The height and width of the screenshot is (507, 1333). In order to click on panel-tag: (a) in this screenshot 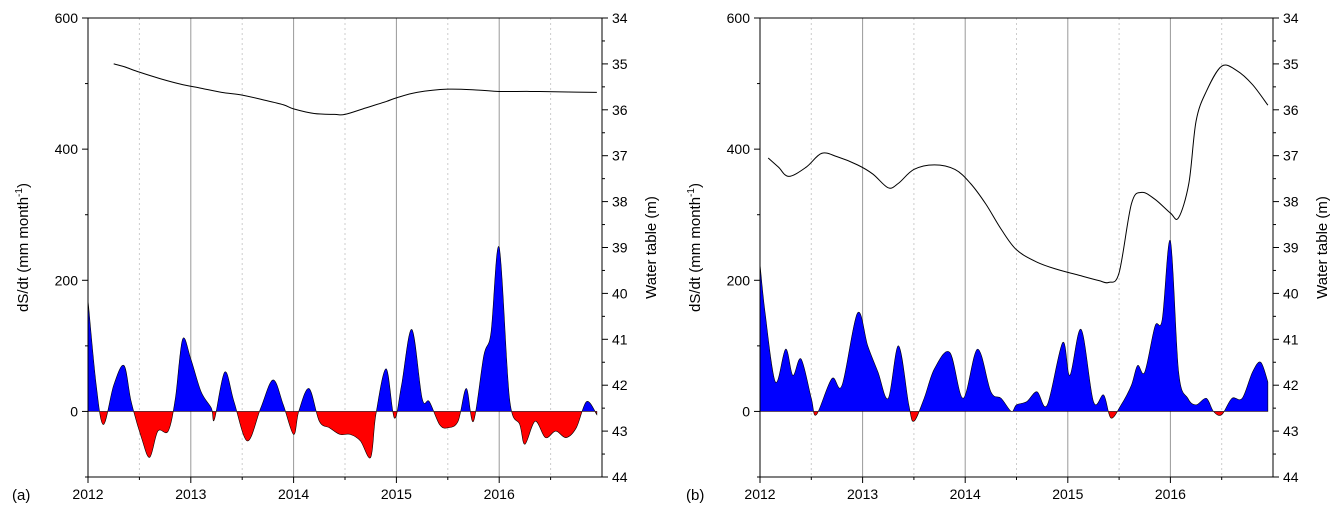, I will do `click(21, 495)`.